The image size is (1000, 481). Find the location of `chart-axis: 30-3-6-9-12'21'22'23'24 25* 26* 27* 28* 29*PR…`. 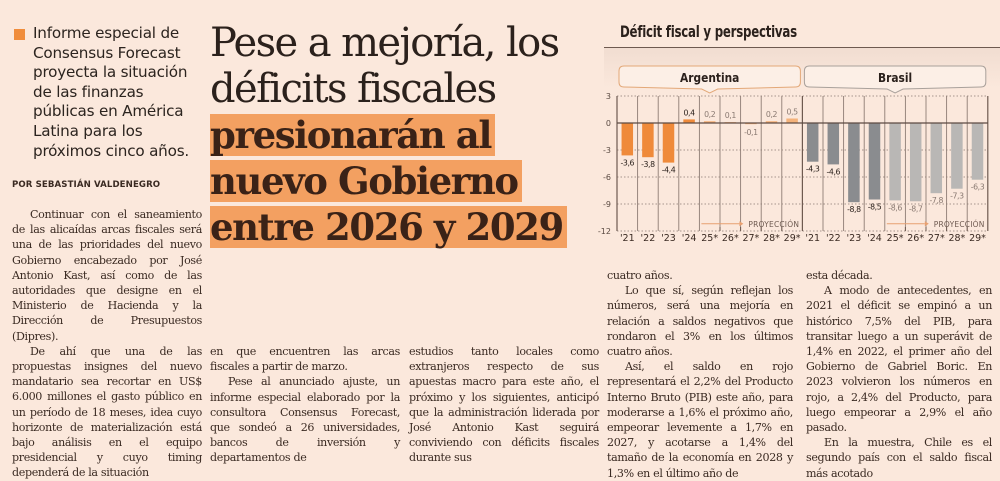

chart-axis: 30-3-6-9-12'21'22'23'24 25* 26* 27* 28* 29*PR… is located at coordinates (793, 168).